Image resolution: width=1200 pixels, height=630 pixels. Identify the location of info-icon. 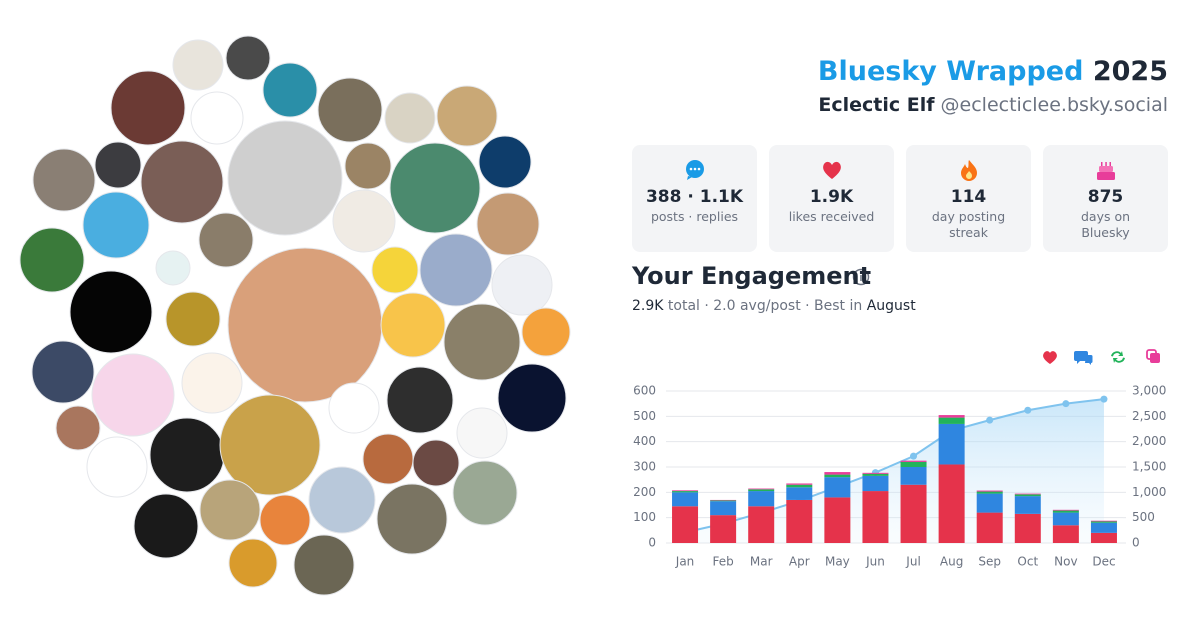
(861, 277).